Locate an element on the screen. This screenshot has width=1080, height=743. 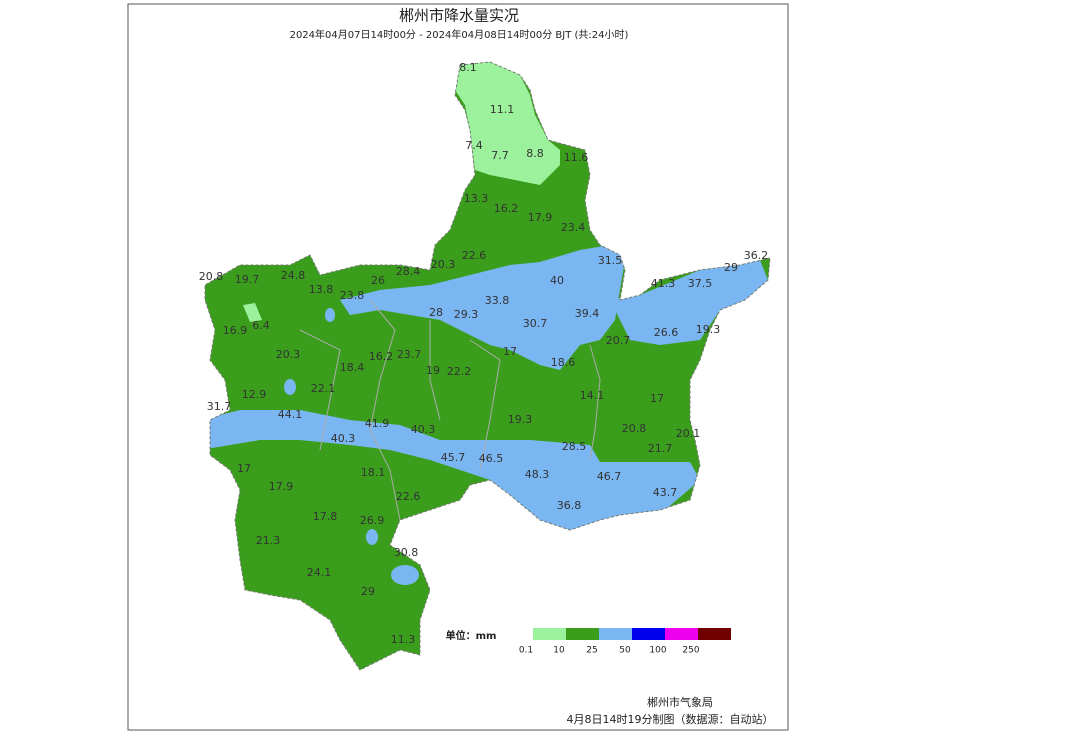
station-value: 19.7 is located at coordinates (247, 279).